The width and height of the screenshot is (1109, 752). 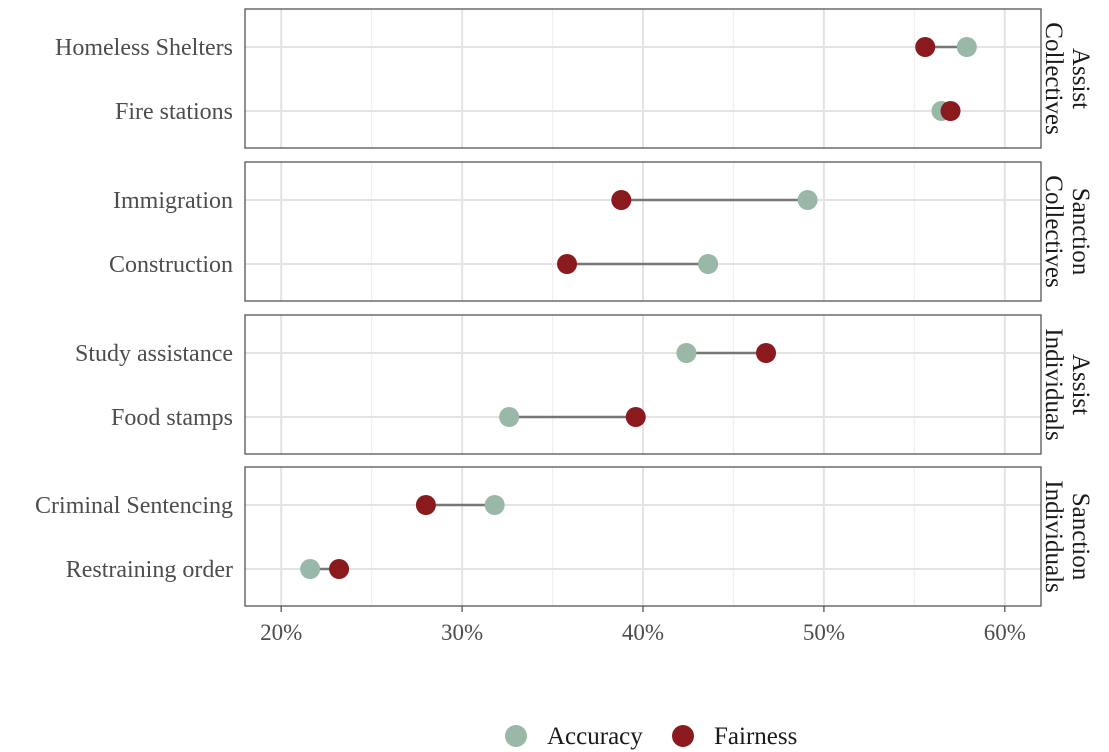 What do you see at coordinates (1005, 632) in the screenshot?
I see `x-tick-label-60: 60%` at bounding box center [1005, 632].